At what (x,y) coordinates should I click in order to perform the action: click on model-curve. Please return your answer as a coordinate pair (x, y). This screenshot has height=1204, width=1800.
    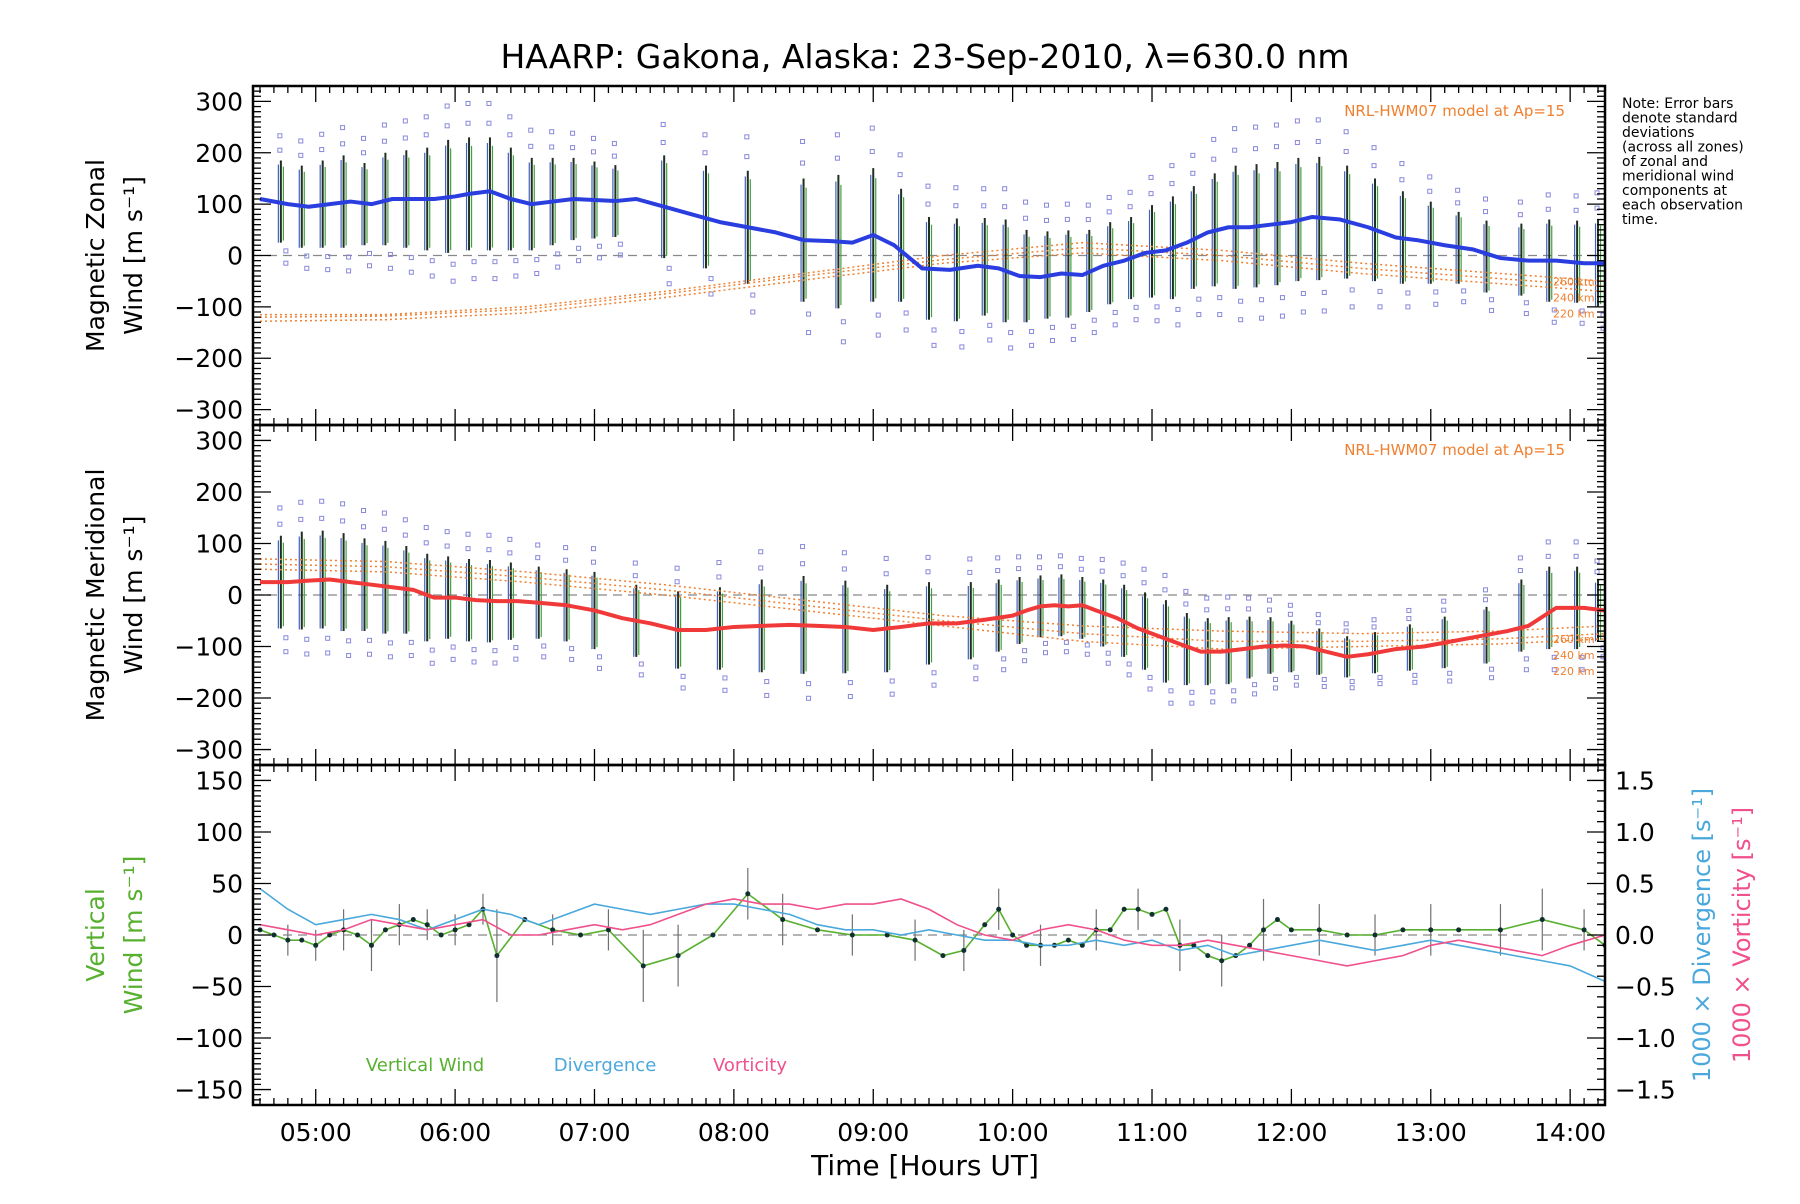
    Looking at the image, I should click on (932, 603).